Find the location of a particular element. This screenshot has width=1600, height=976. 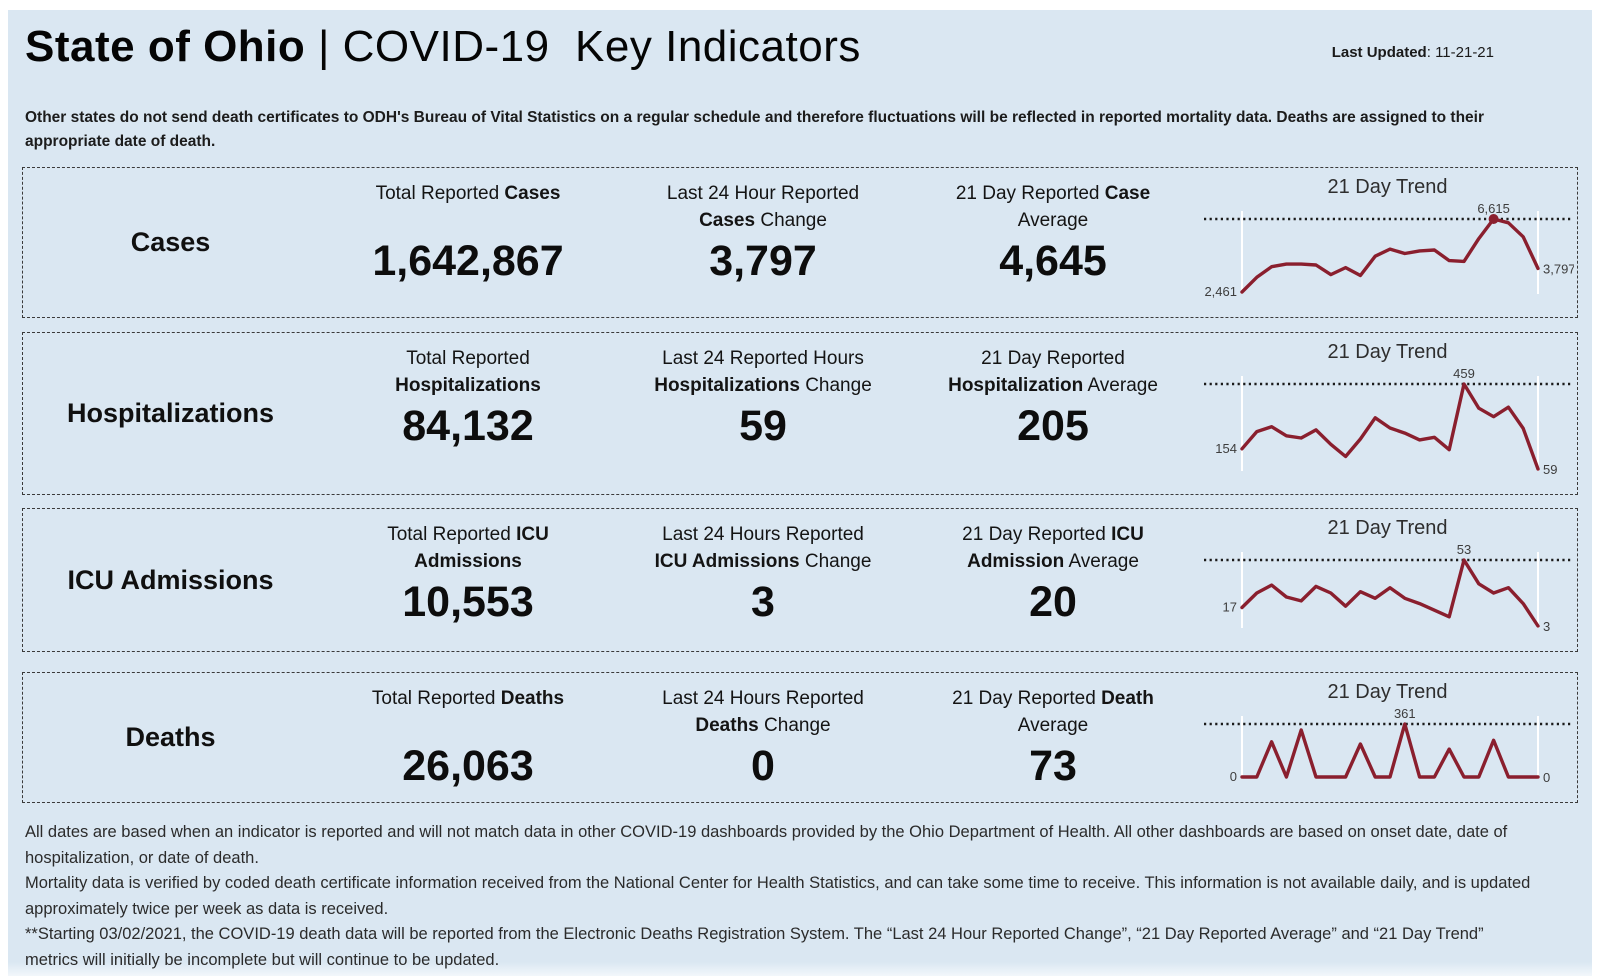

metric-value: 3 is located at coordinates (763, 602).